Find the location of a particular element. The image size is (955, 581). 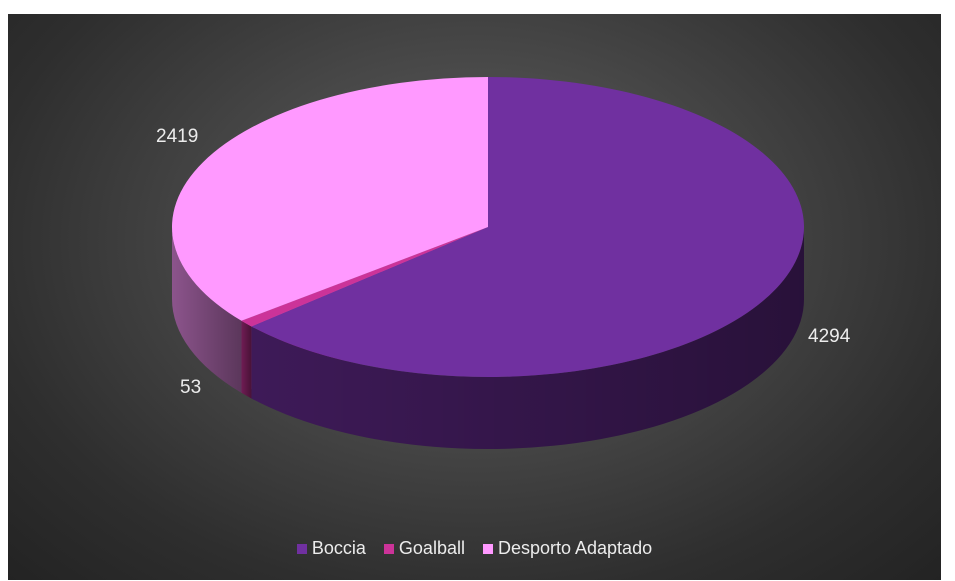

legend-item-desporto-adaptado: Desporto Adaptado is located at coordinates (567, 548).